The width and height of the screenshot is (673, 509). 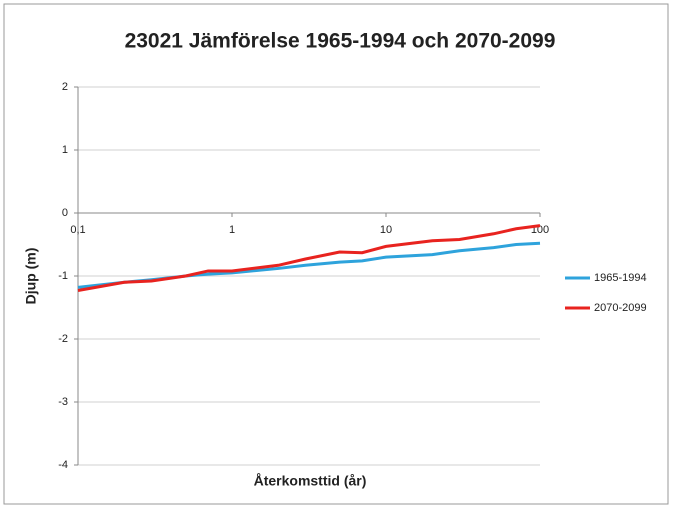 What do you see at coordinates (340, 41) in the screenshot?
I see `chart-title: 23021 Jämförelse 1965-1994 och 2070-2099` at bounding box center [340, 41].